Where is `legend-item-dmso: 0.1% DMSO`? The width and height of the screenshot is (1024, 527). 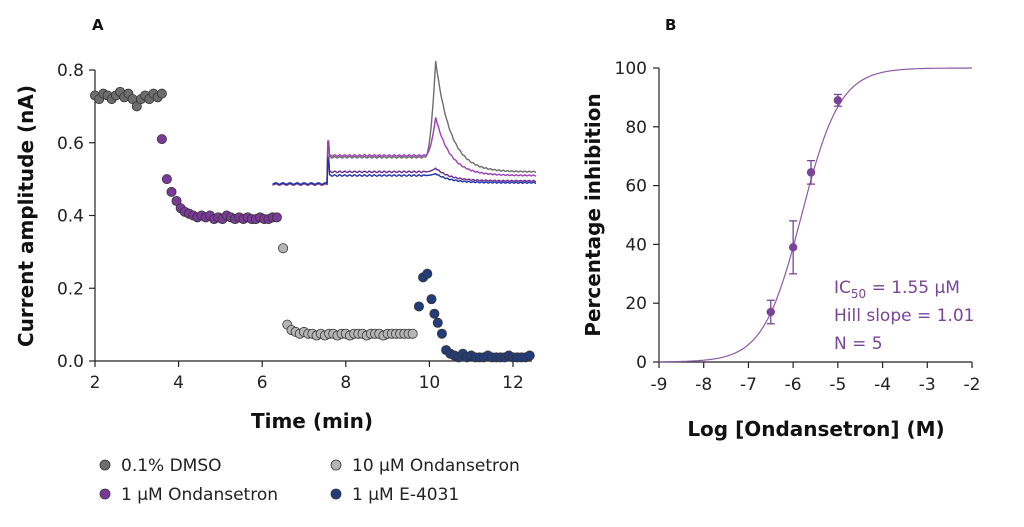 legend-item-dmso: 0.1% DMSO is located at coordinates (160, 466).